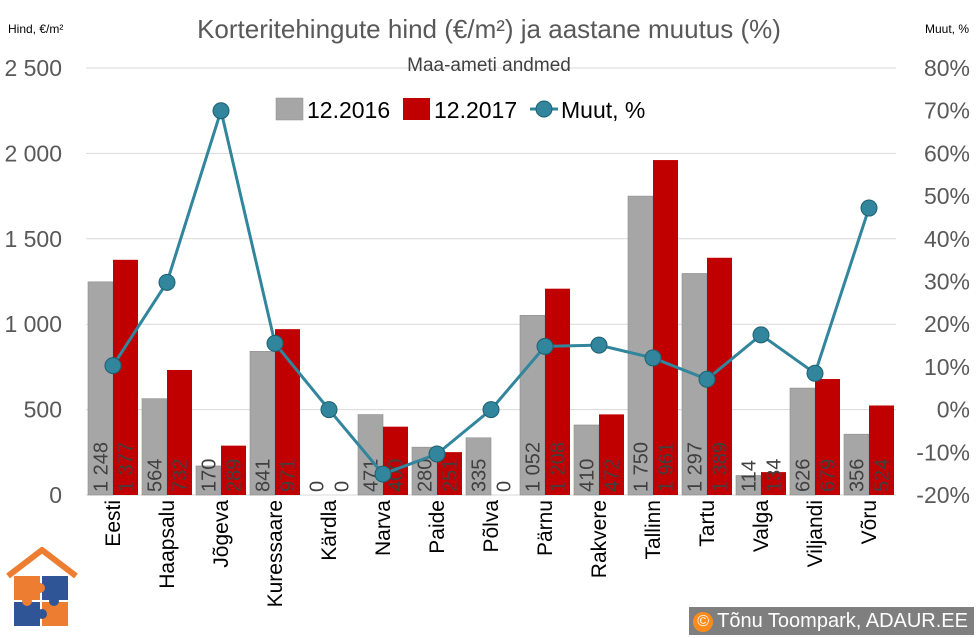 The width and height of the screenshot is (977, 638). Describe the element at coordinates (275, 553) in the screenshot. I see `category-label: Kuressaare` at that location.